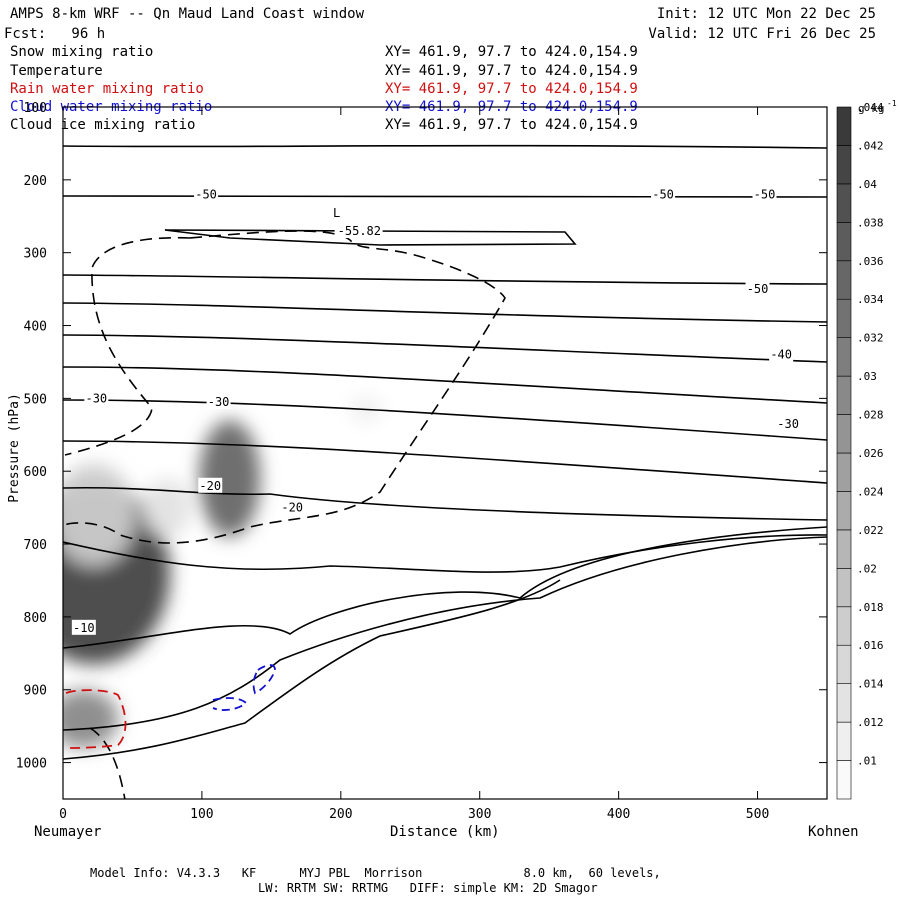 This screenshot has width=900, height=900. I want to click on colorbar-label: .026, so click(870, 453).